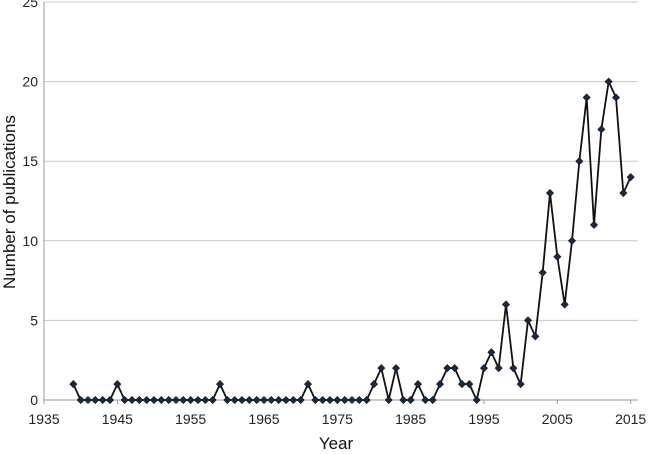  I want to click on x-tick-label: 2015, so click(630, 419).